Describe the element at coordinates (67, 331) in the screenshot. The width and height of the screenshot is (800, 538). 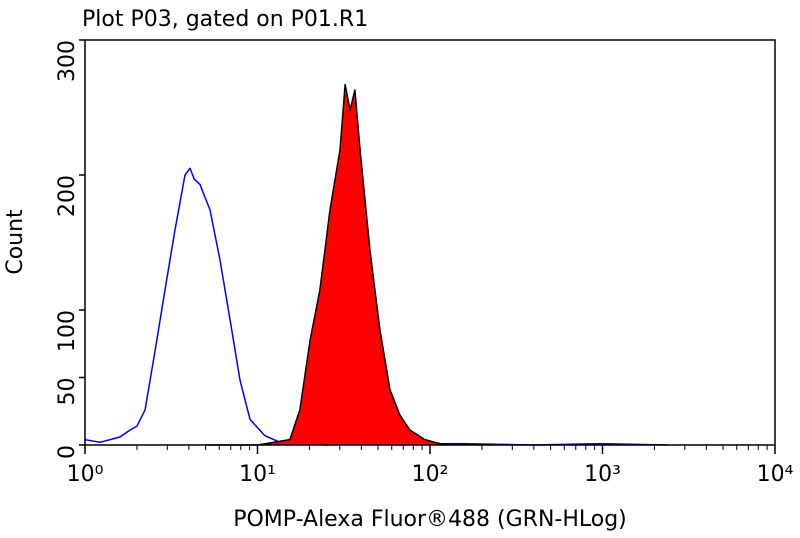
I see `y-tick-label: 100` at that location.